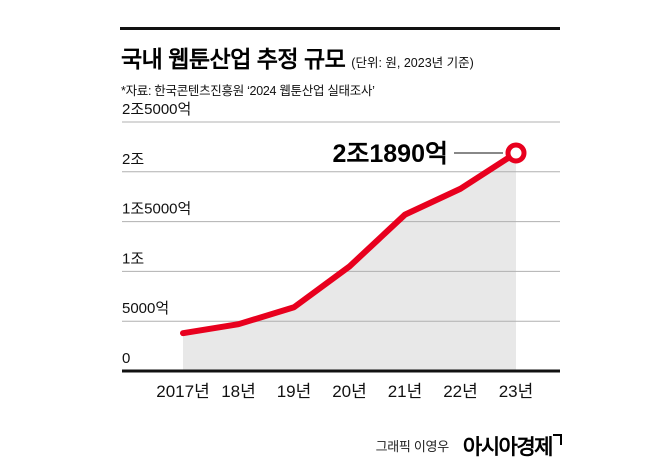 The image size is (658, 474). What do you see at coordinates (516, 391) in the screenshot?
I see `x-tick-label: 23년` at bounding box center [516, 391].